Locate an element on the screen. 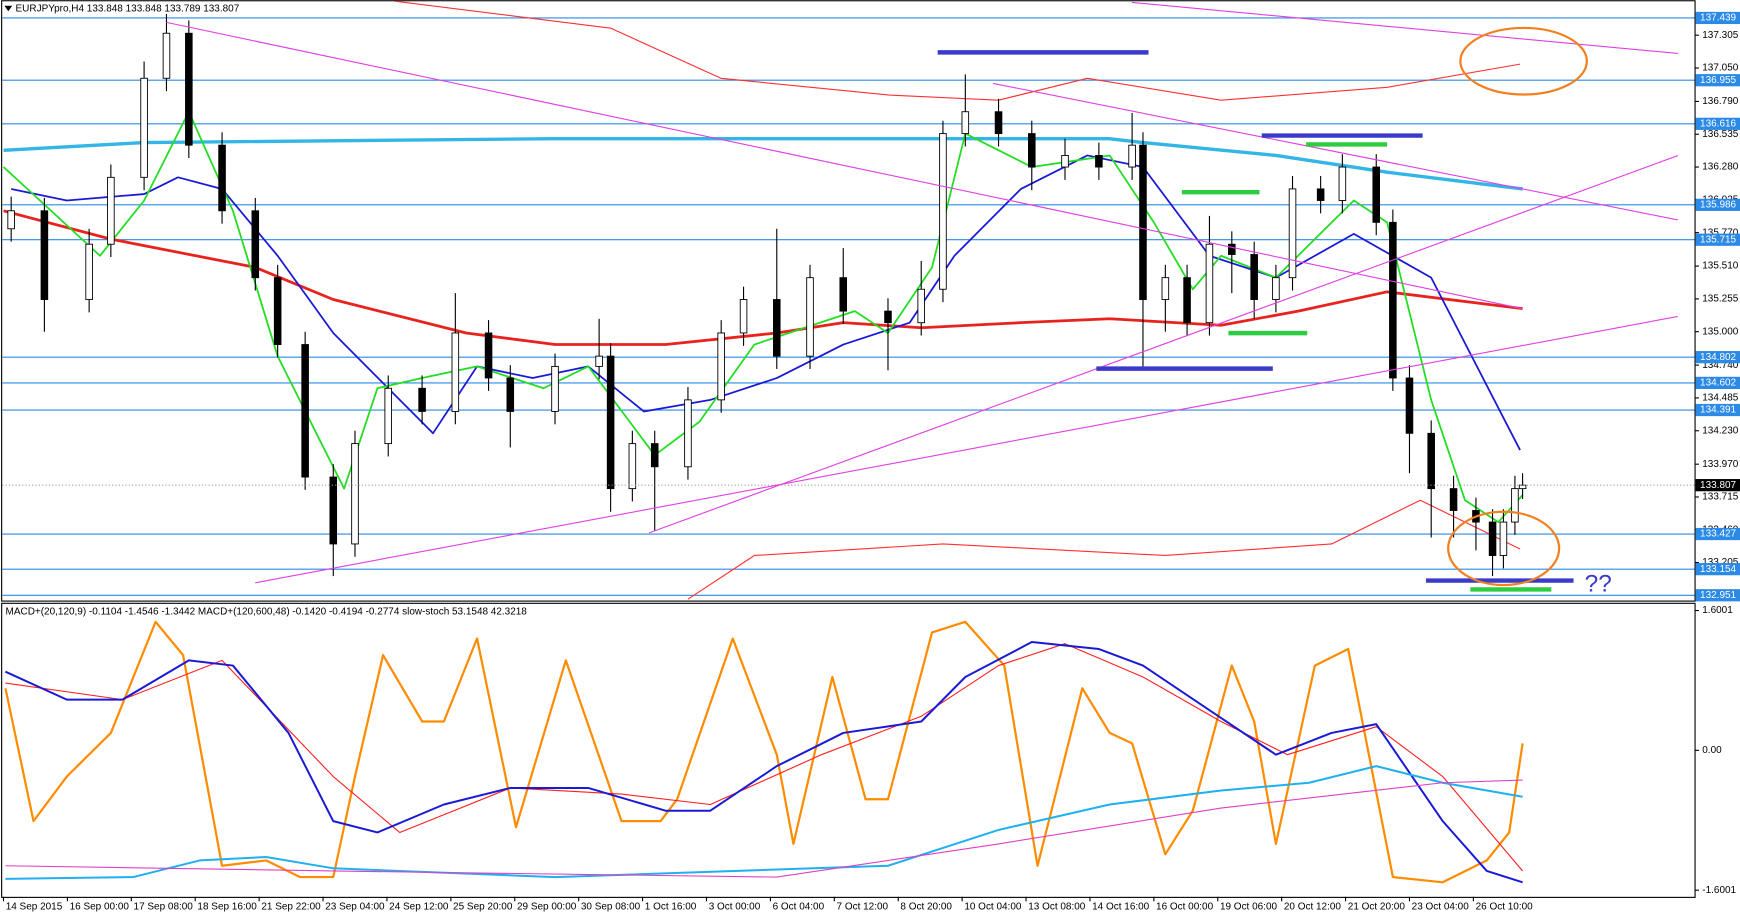 This screenshot has height=917, width=1740. y-tick-label: 136.790 is located at coordinates (1720, 101).